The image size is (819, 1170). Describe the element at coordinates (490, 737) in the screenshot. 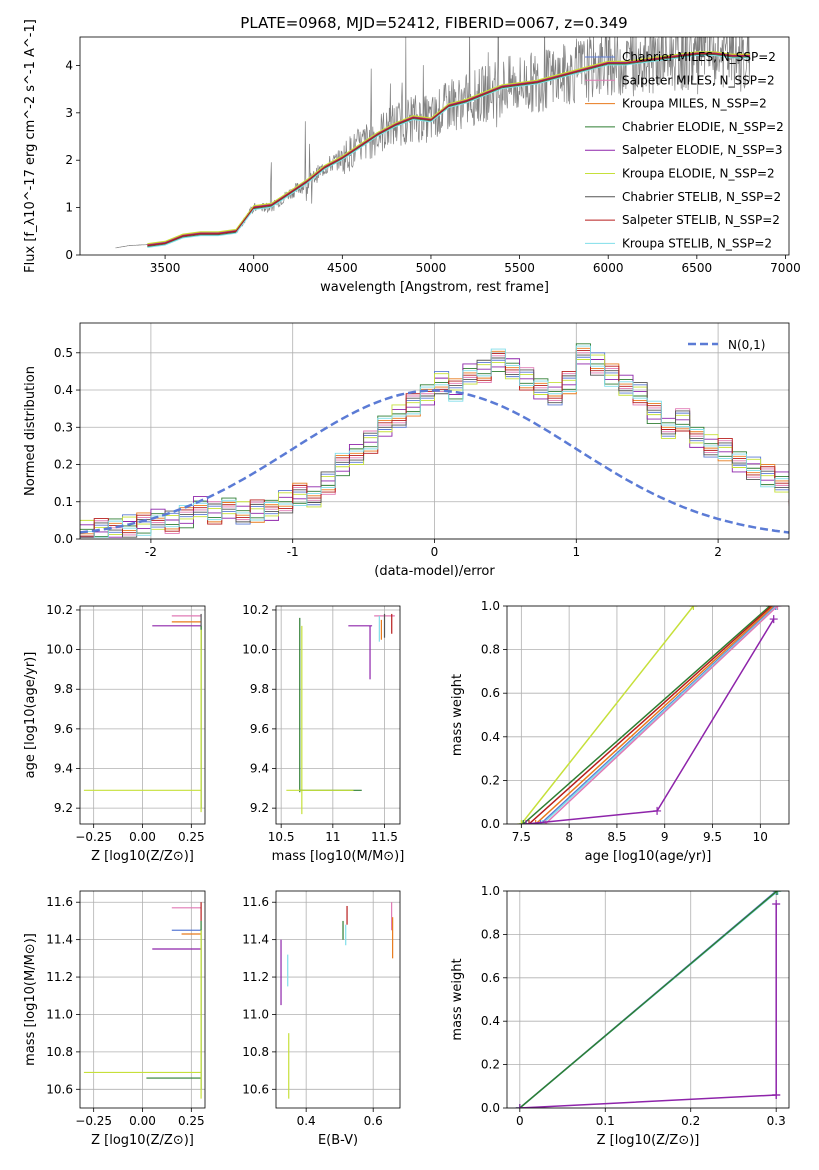

I see `y-tick-label: 0.4` at that location.